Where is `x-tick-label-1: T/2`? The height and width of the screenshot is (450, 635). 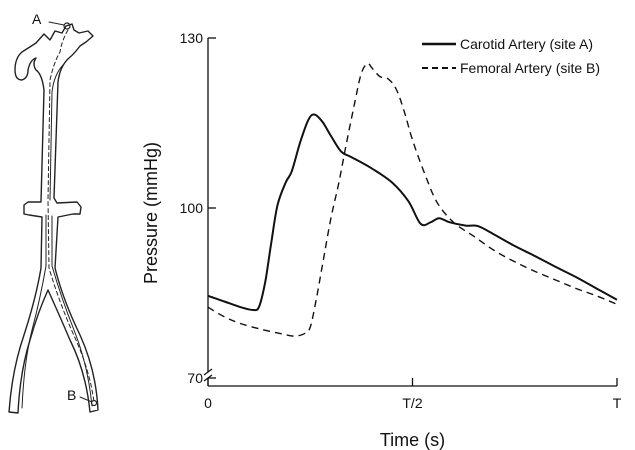
x-tick-label-1: T/2 is located at coordinates (412, 403).